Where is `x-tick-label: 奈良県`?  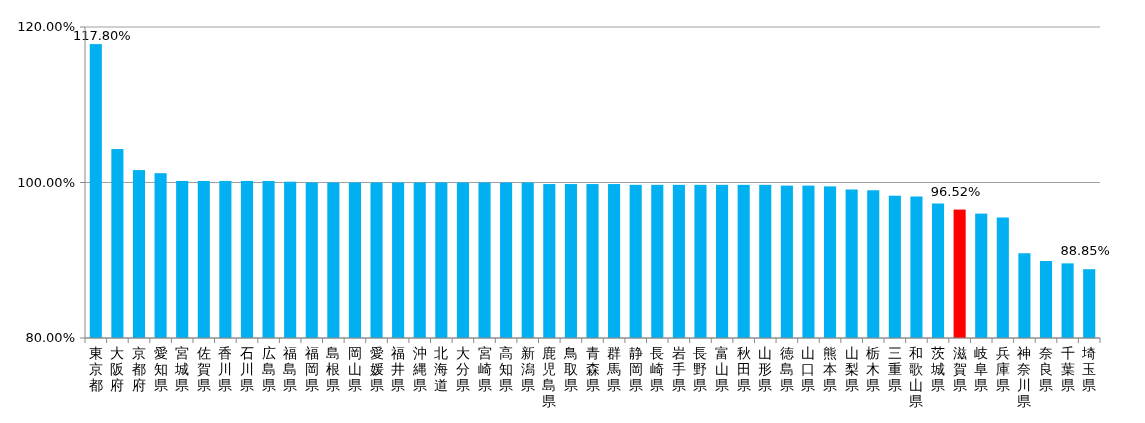
x-tick-label: 奈良県 is located at coordinates (1046, 369).